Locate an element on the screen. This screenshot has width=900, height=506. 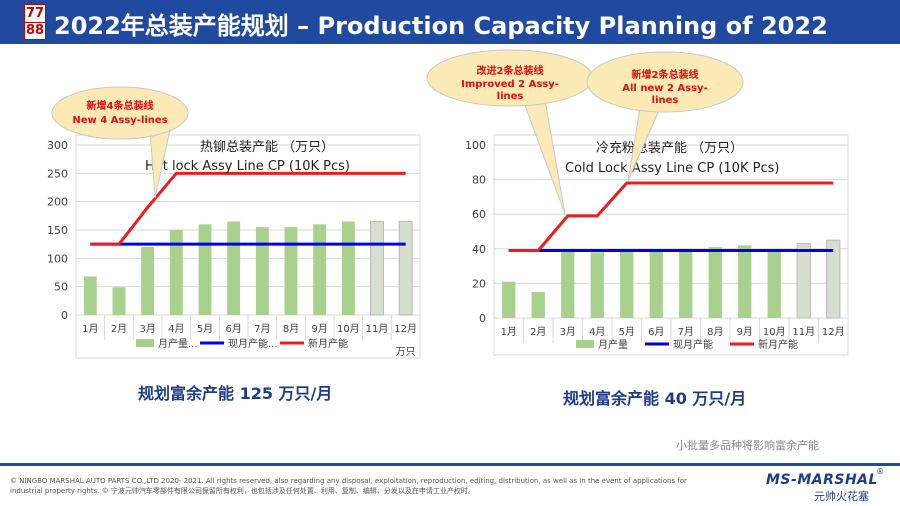
chart-0-x-tick-label: 5月 is located at coordinates (205, 329).